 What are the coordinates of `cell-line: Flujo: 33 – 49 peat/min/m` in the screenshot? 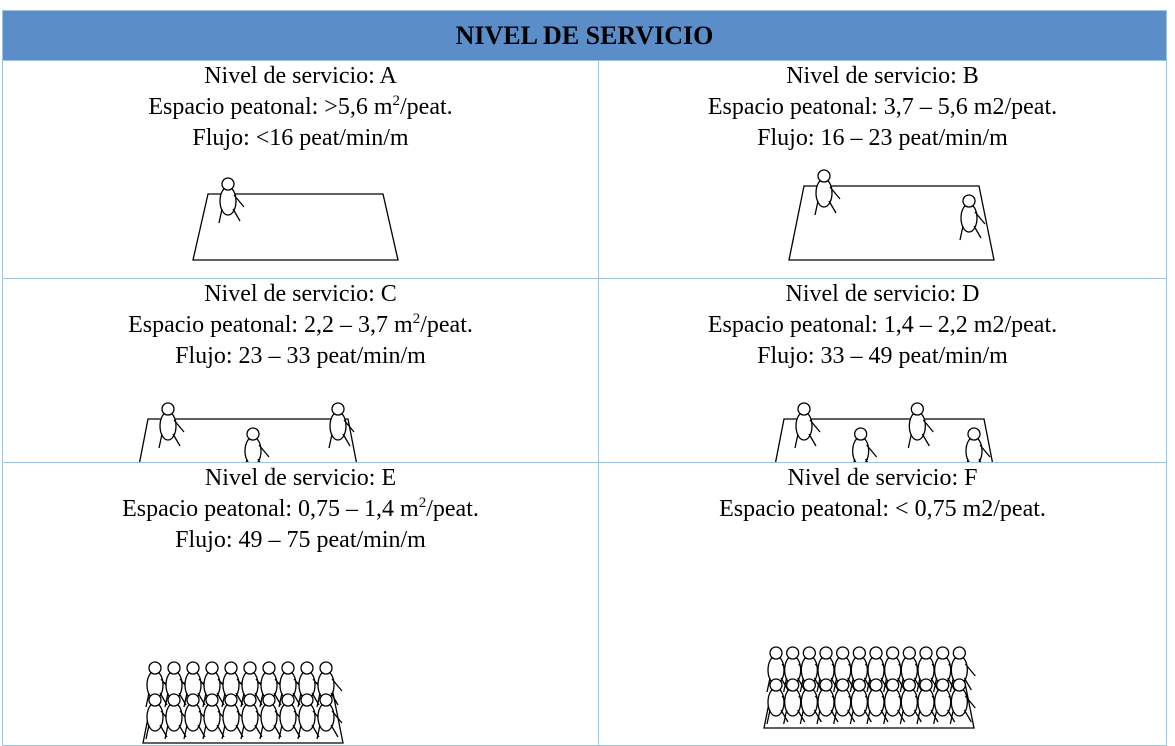 It's located at (882, 356).